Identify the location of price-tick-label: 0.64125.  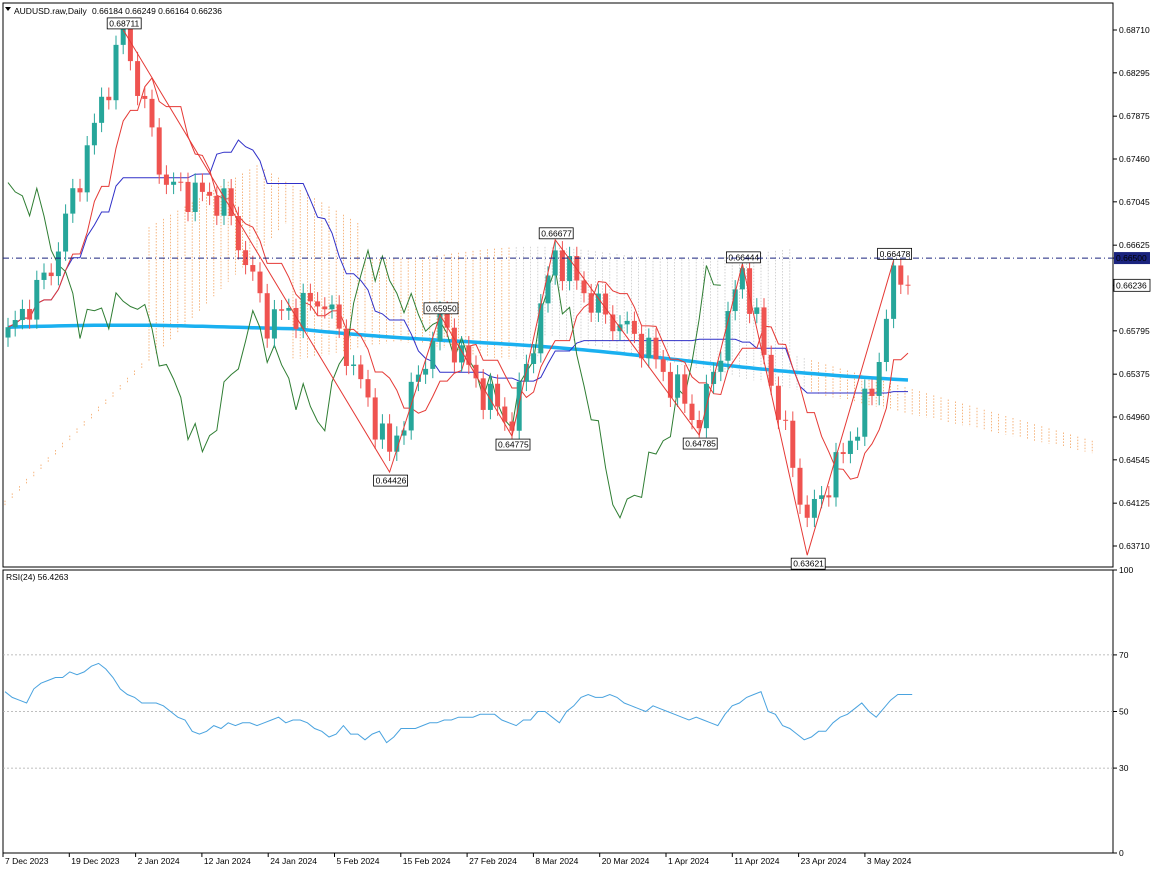
(1134, 503).